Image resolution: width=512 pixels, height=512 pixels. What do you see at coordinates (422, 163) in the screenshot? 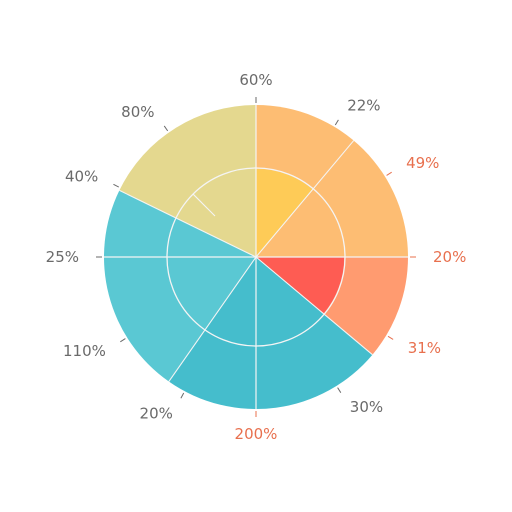
I see `slice-label-2: 49%` at bounding box center [422, 163].